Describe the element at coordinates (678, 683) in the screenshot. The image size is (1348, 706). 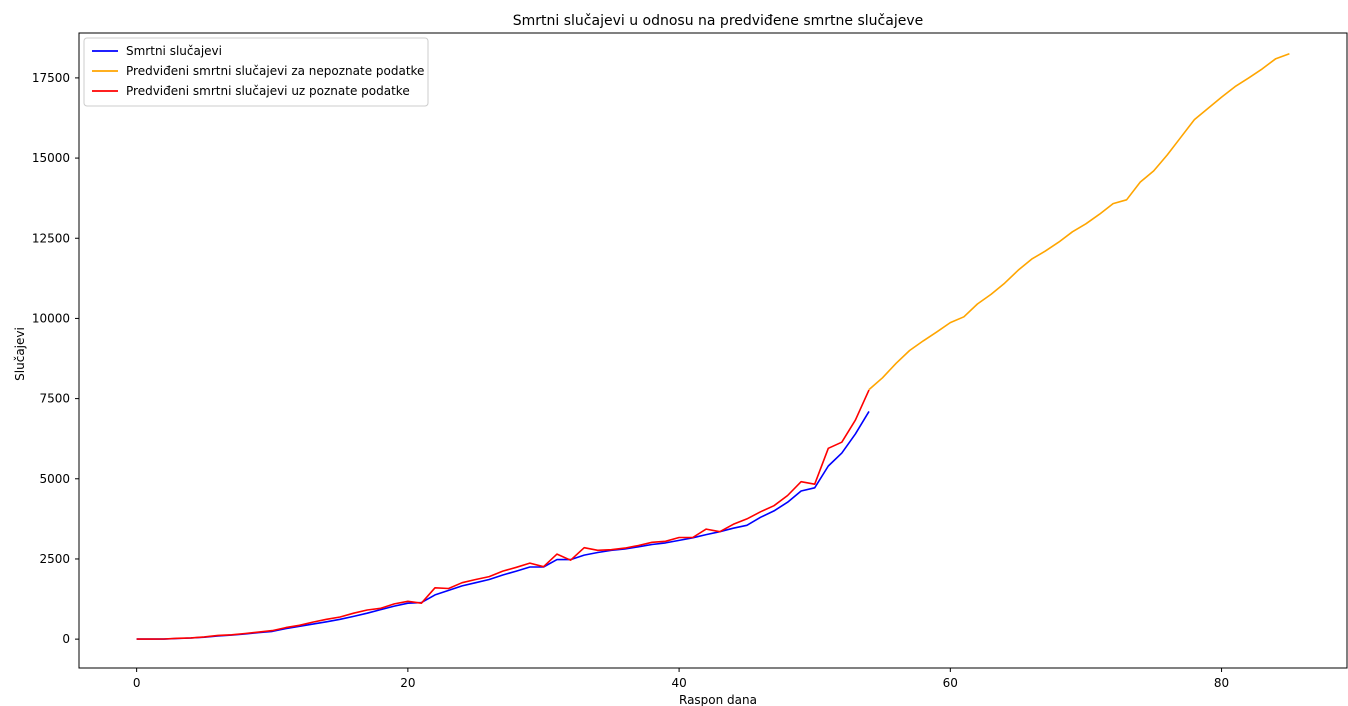
I see `x-tick-label-2: 40` at that location.